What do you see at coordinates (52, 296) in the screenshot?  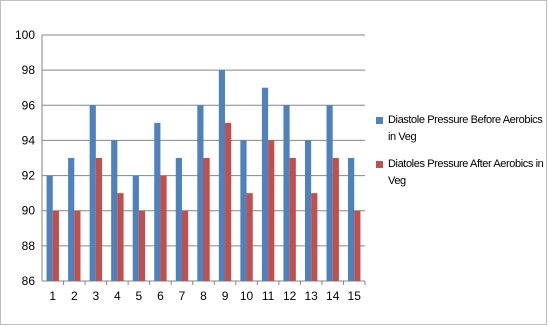 I see `x-tick-label: 1` at bounding box center [52, 296].